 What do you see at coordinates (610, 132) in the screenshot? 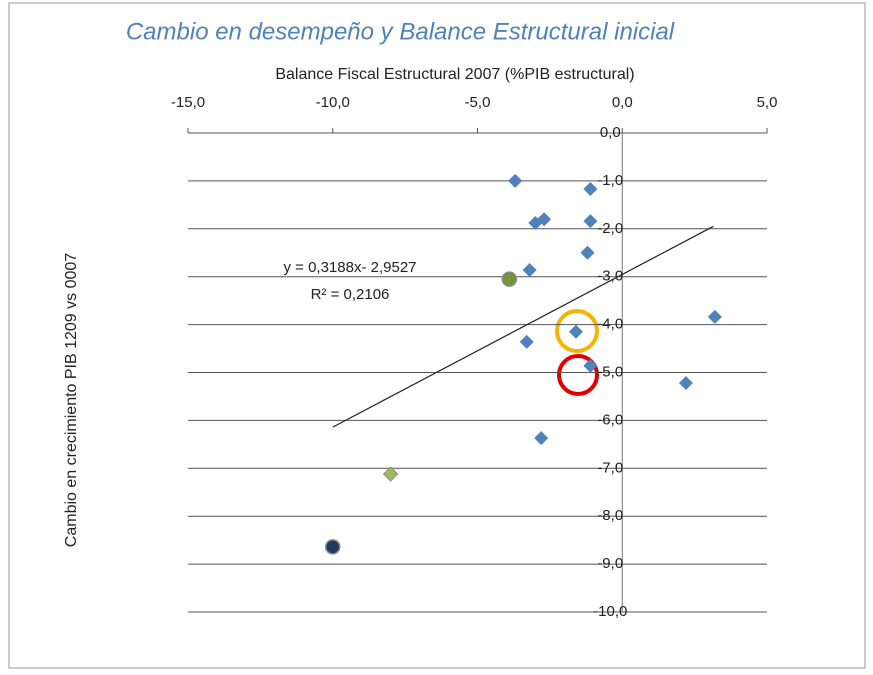
I see `y-tick-label: 0,0` at bounding box center [610, 132].